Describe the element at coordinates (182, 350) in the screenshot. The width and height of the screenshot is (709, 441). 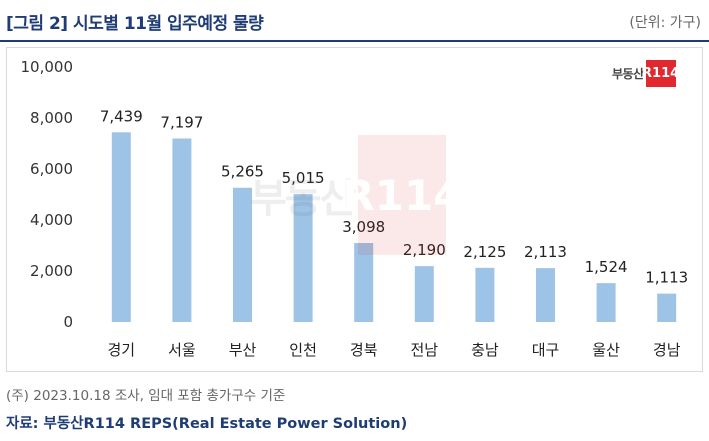
I see `x-tick-label: 서울` at that location.